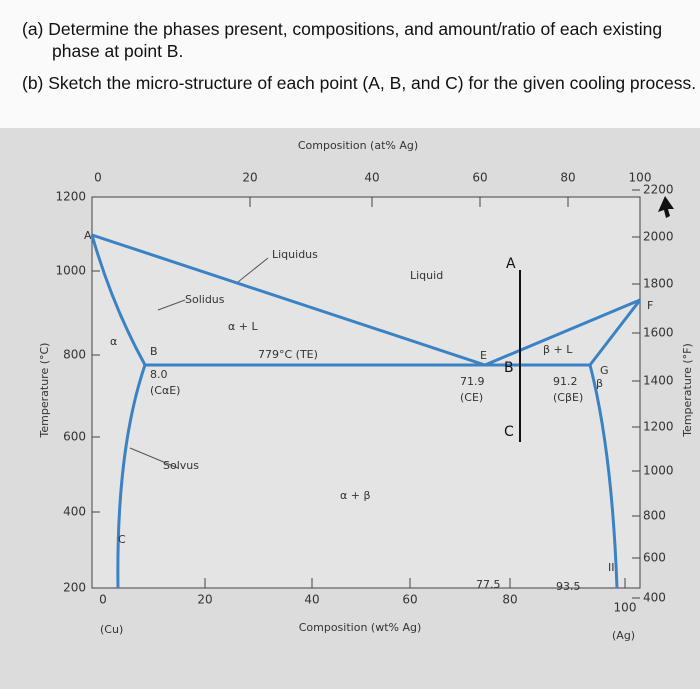  I want to click on left-tick-label: 600, so click(74, 437).